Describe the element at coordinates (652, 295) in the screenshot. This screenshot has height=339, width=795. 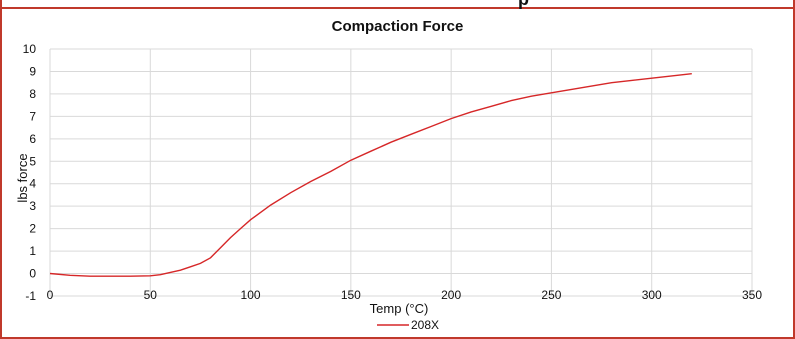
I see `x-tick-label: 300` at that location.